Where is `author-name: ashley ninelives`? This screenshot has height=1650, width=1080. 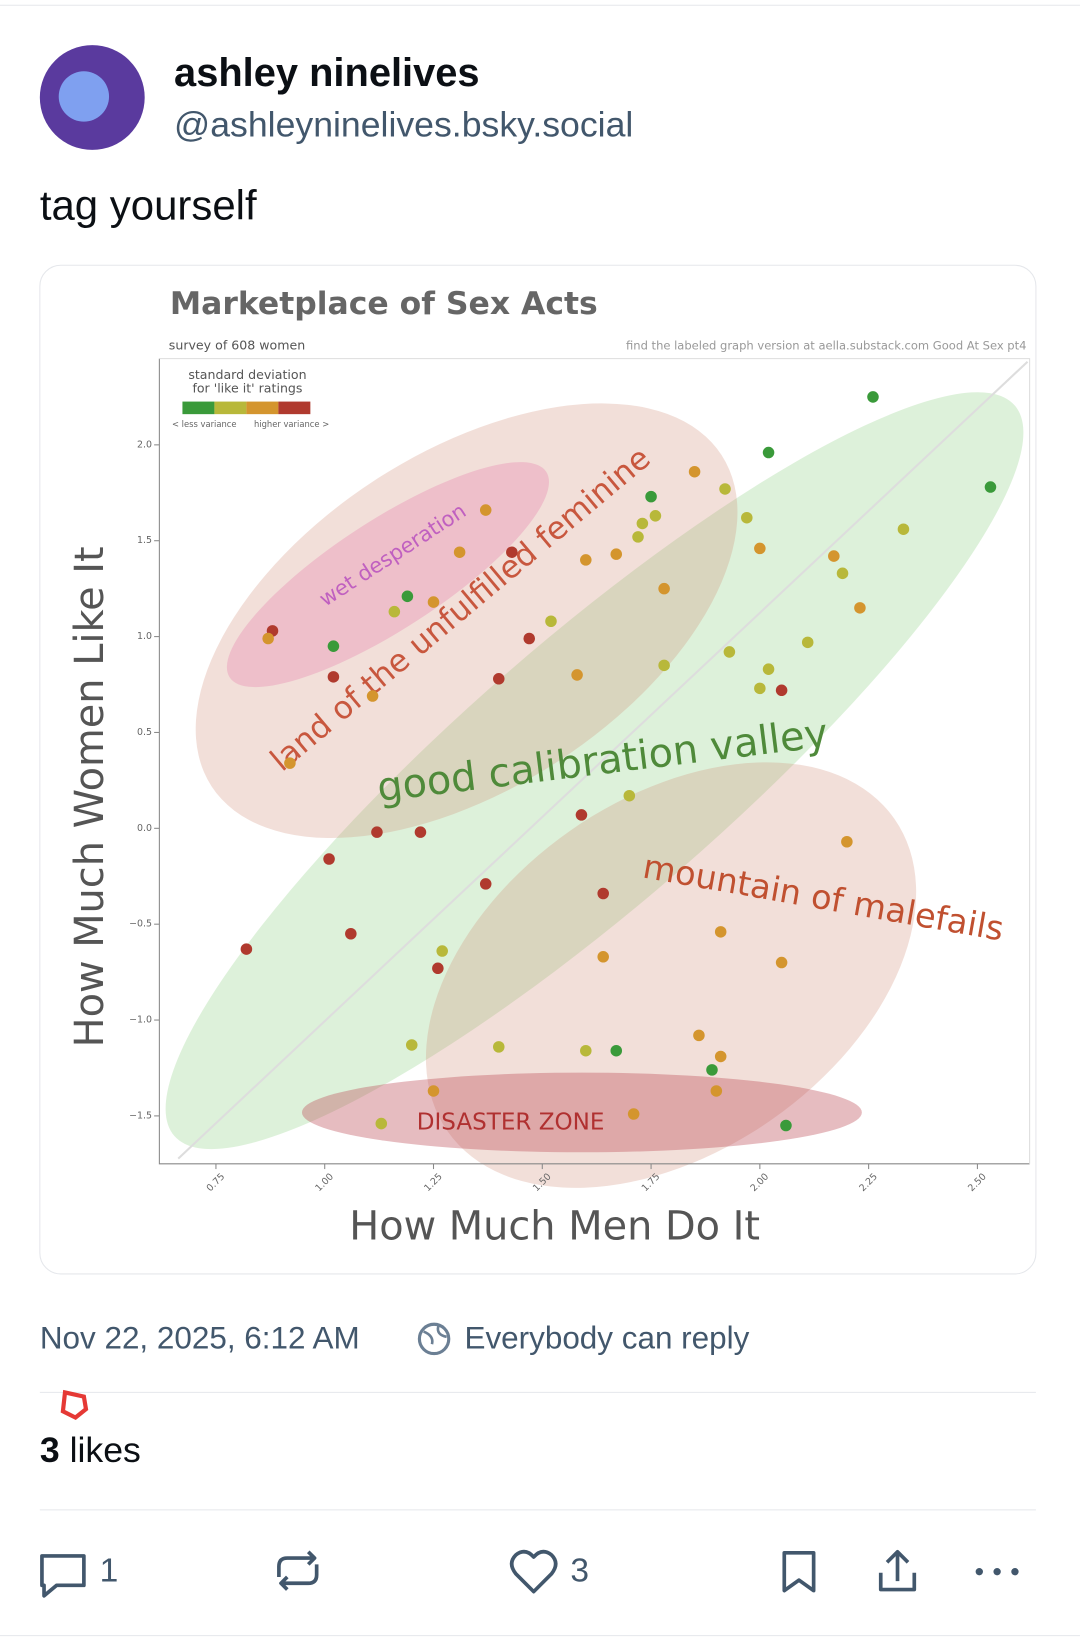 author-name: ashley ninelives is located at coordinates (327, 73).